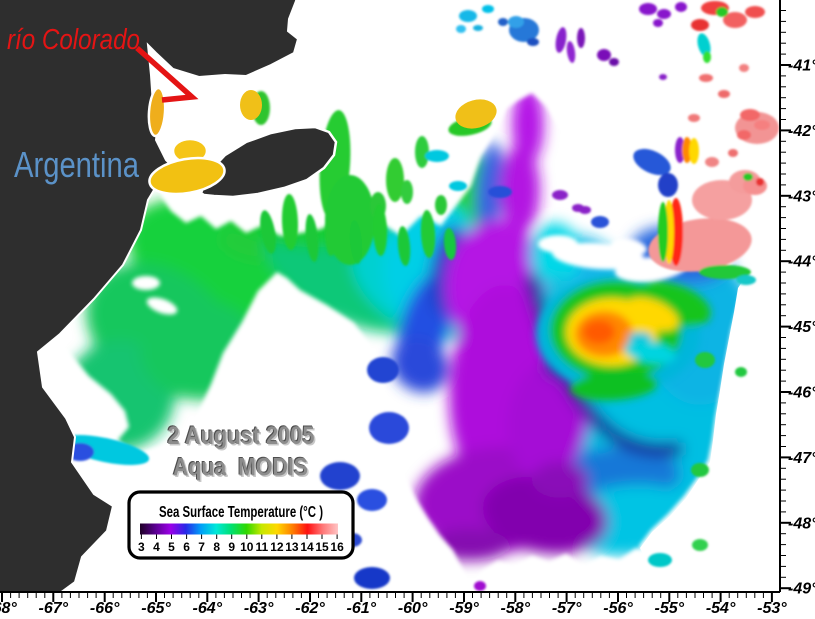  What do you see at coordinates (307, 547) in the screenshot?
I see `svg-text: 14` at bounding box center [307, 547].